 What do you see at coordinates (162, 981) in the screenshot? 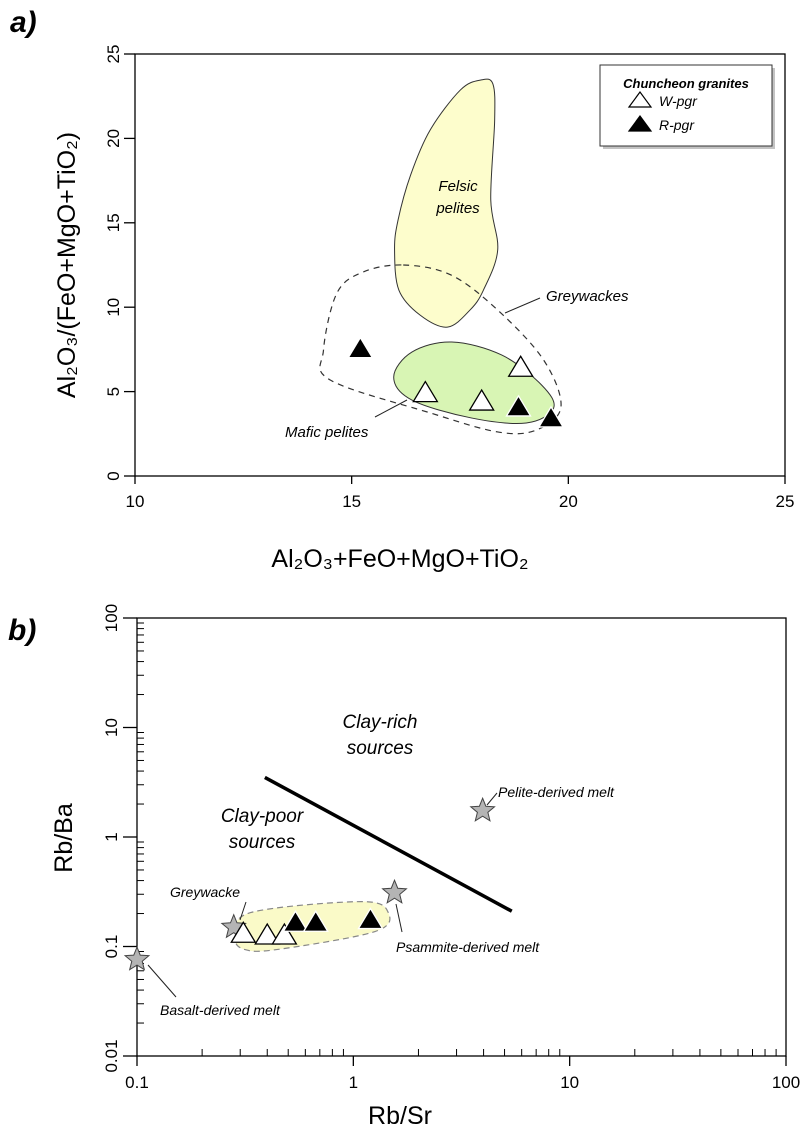
I see `basalt-leader` at bounding box center [162, 981].